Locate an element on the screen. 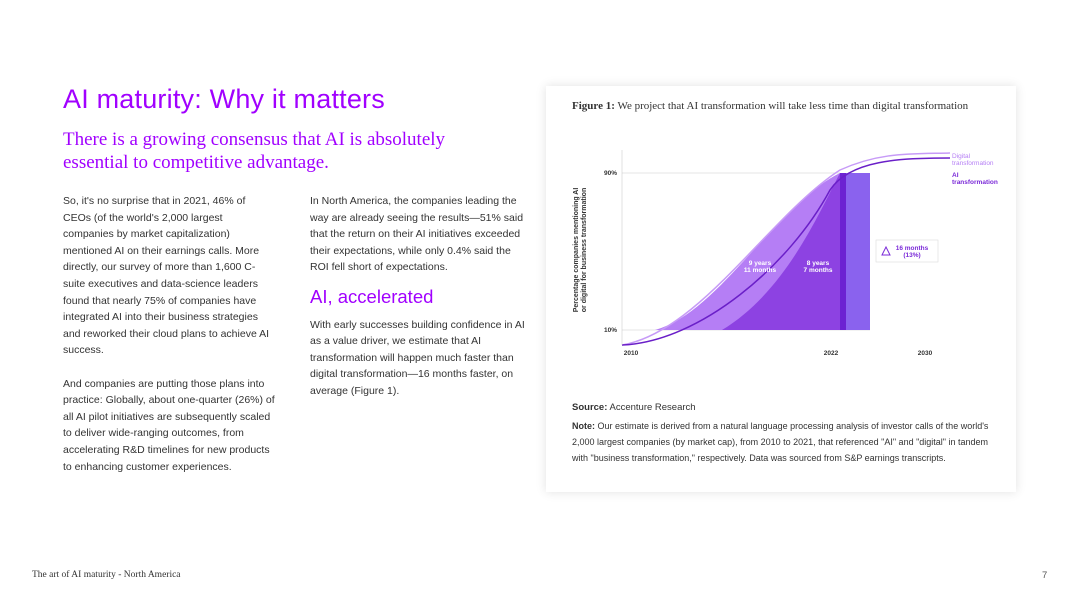 The image size is (1080, 607). annotation: 11 months is located at coordinates (760, 270).